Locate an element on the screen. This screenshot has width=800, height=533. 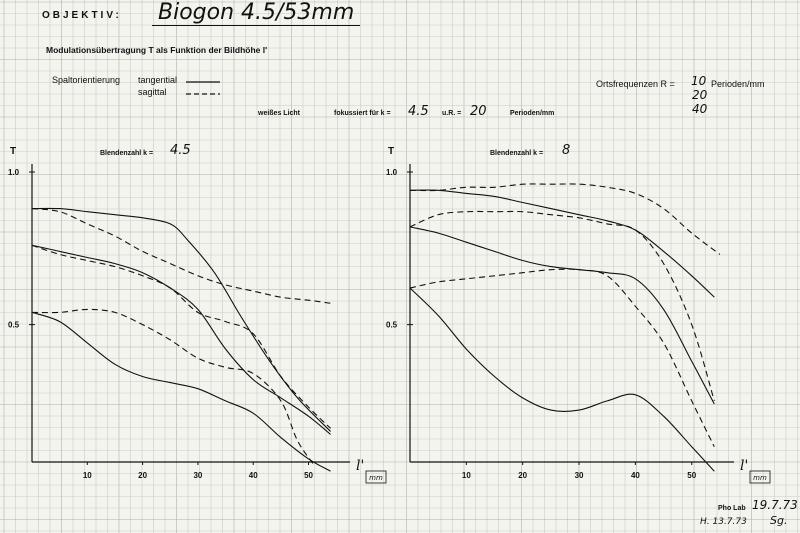
focus-ur: u.R. = is located at coordinates (452, 113).